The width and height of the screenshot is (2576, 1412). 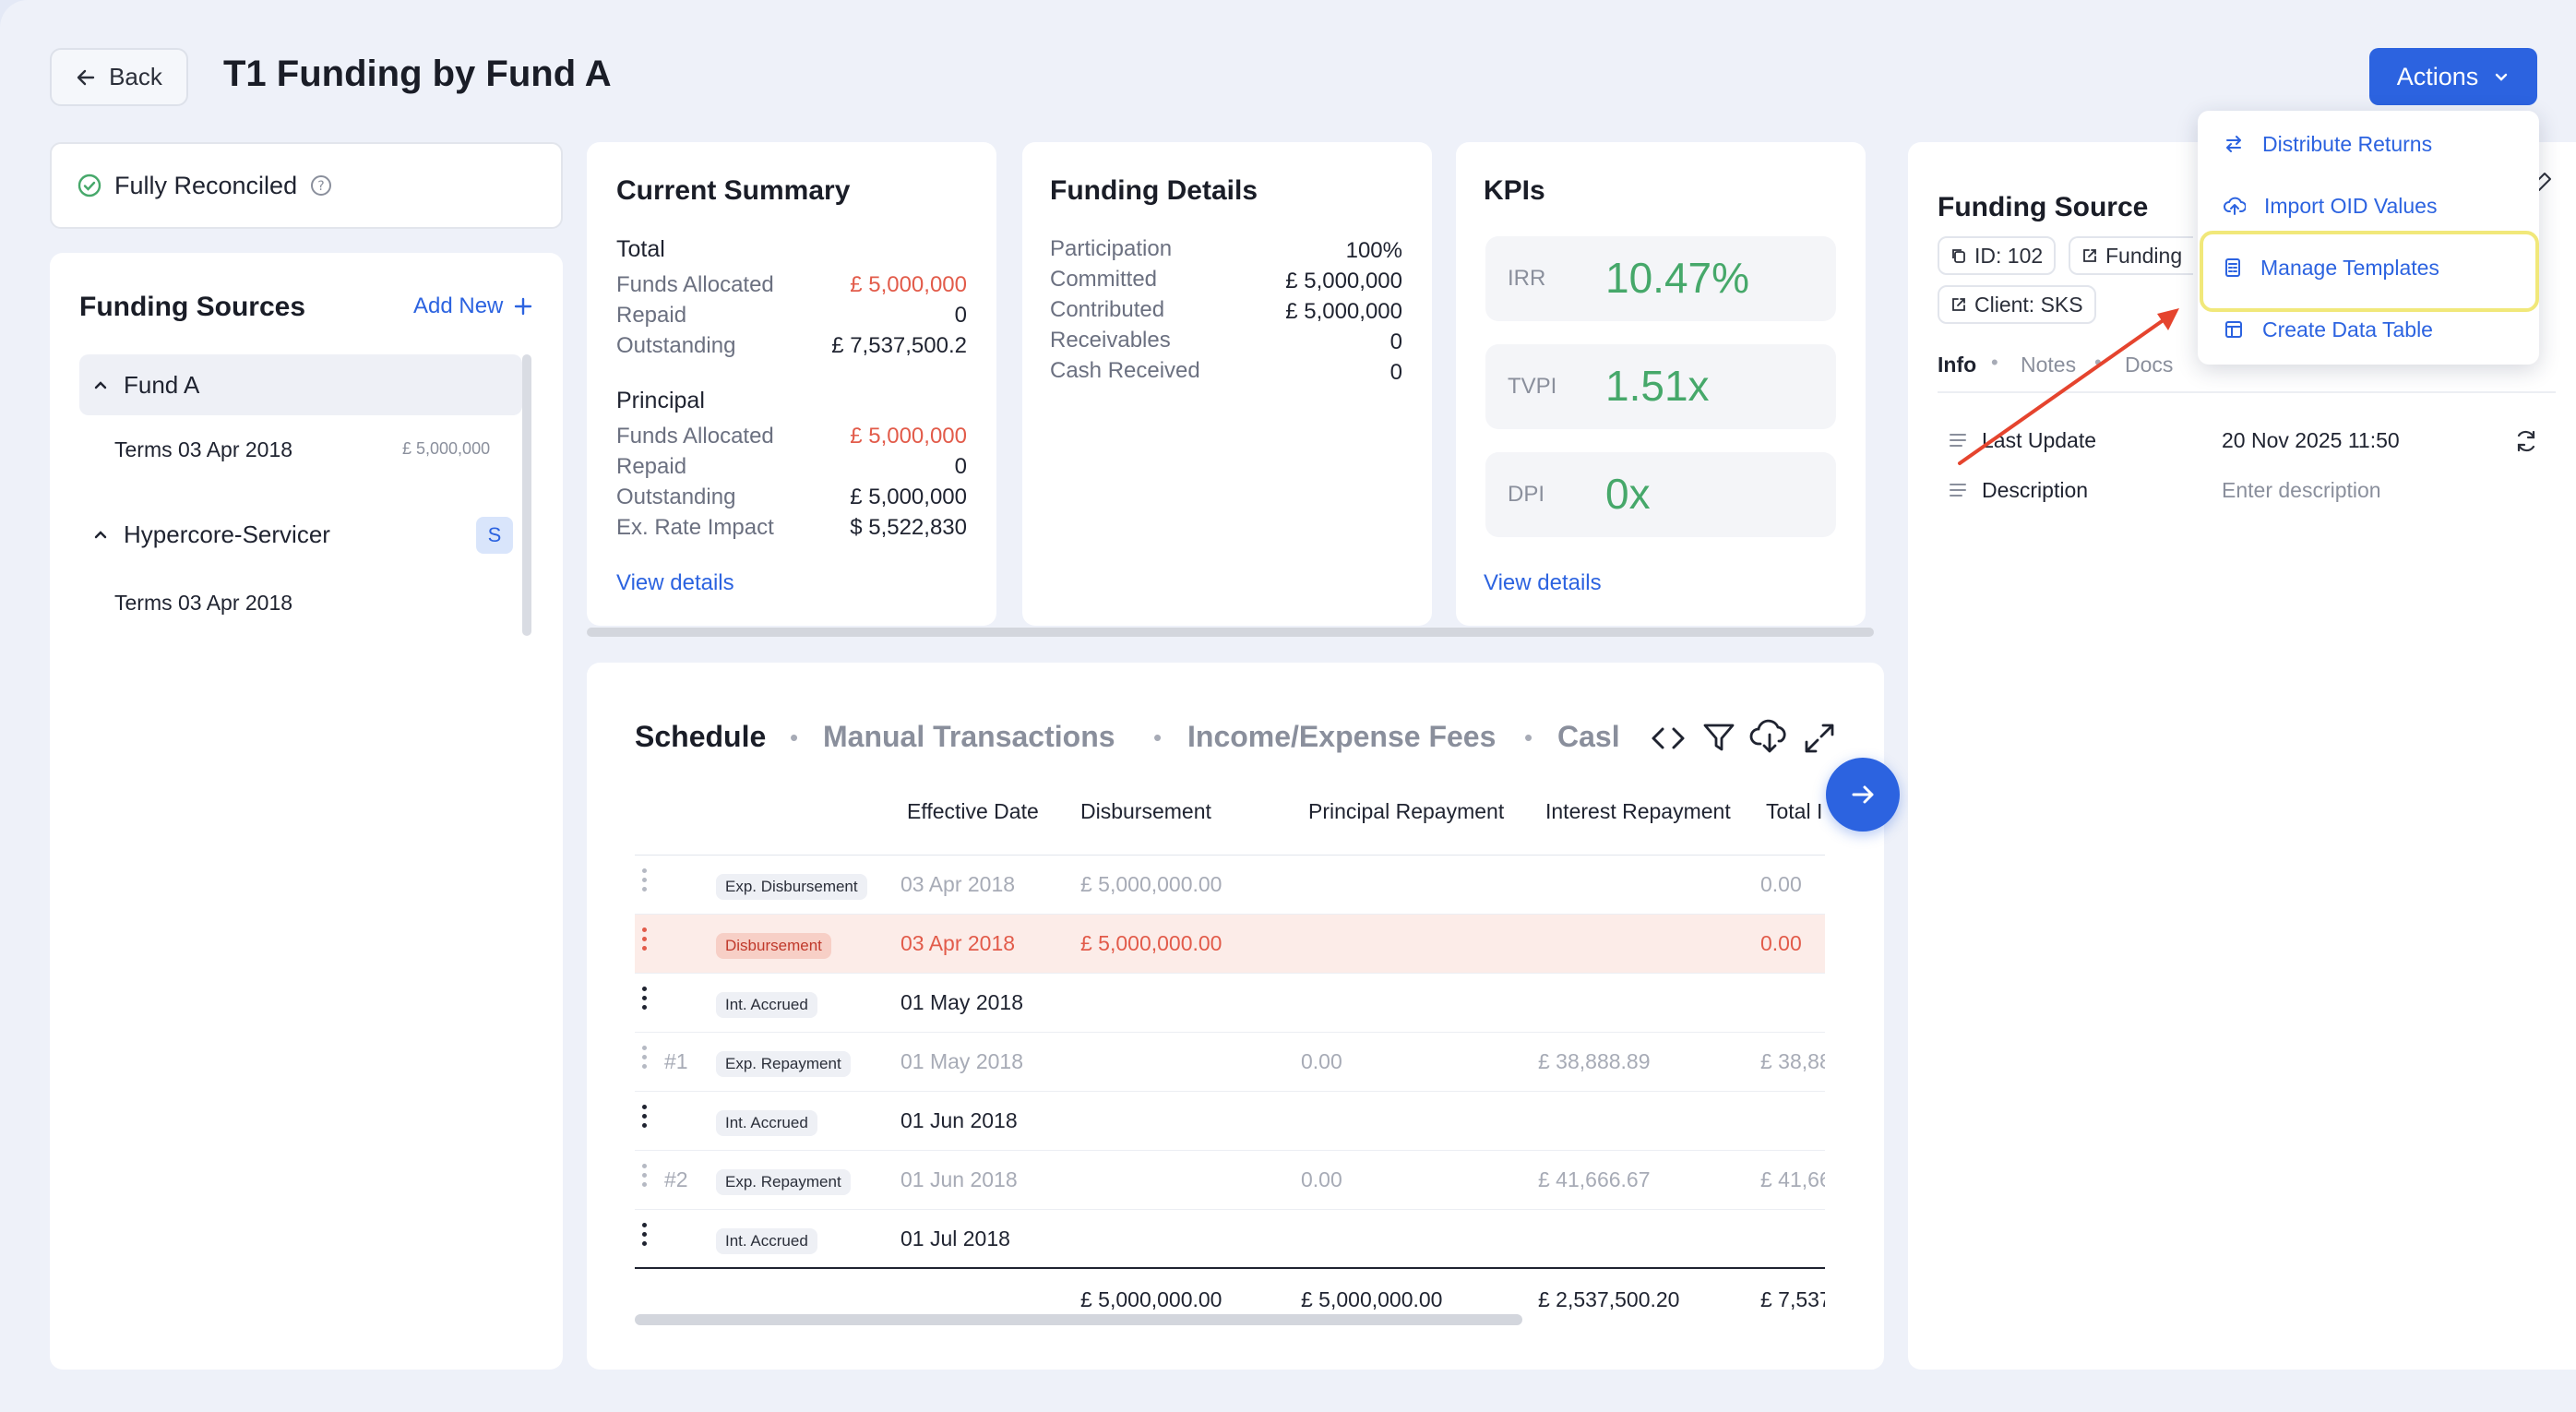 I want to click on committed-value: £ 5,000,000, so click(x=1344, y=281).